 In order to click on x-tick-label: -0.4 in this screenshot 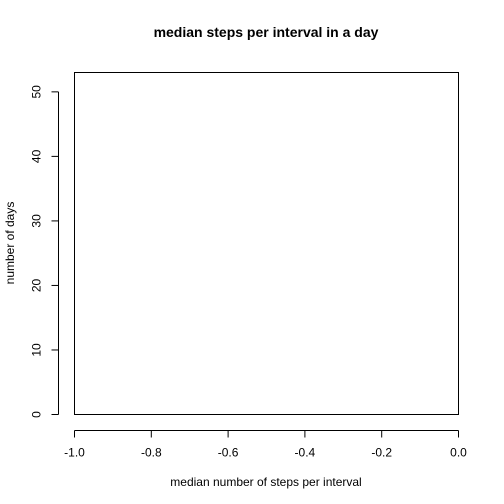, I will do `click(305, 453)`.